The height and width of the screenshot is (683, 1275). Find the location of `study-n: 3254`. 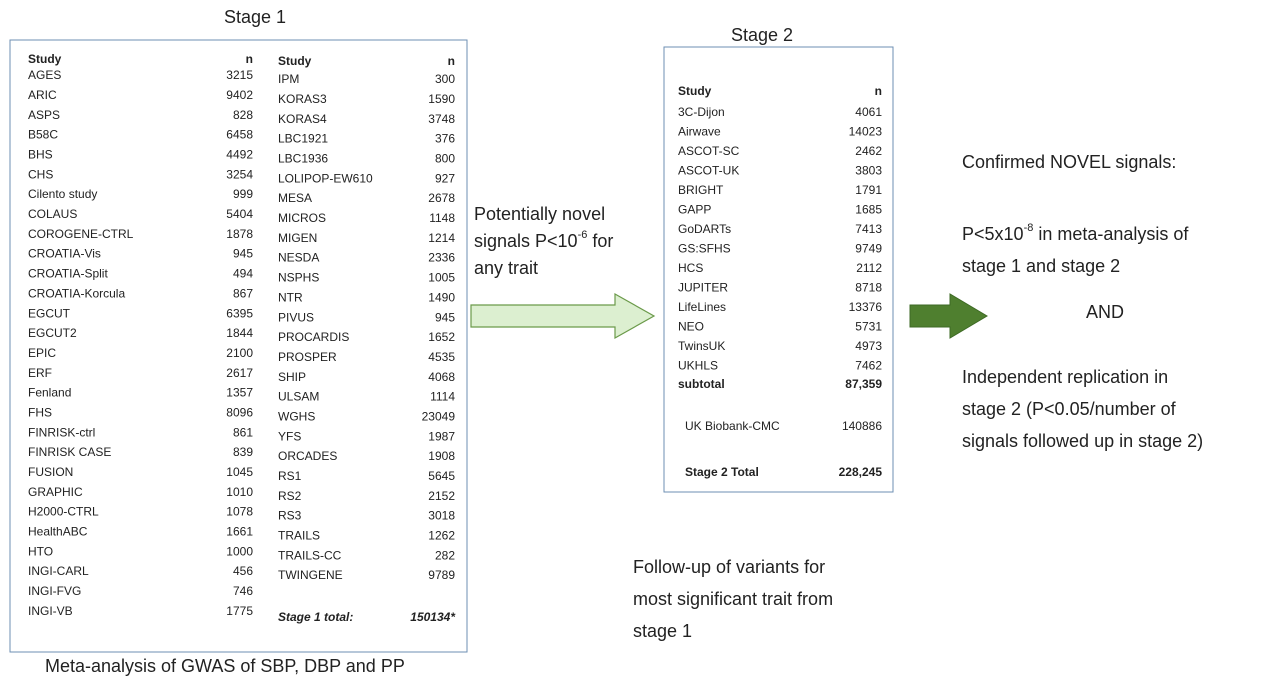

study-n: 3254 is located at coordinates (239, 174).